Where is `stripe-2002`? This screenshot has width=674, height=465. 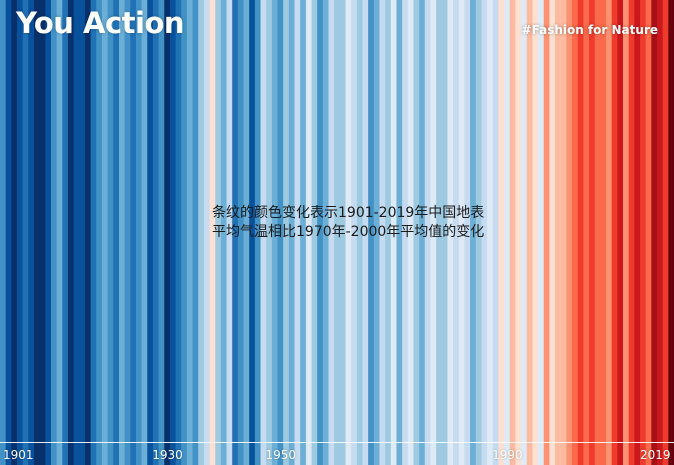 stripe-2002 is located at coordinates (575, 232).